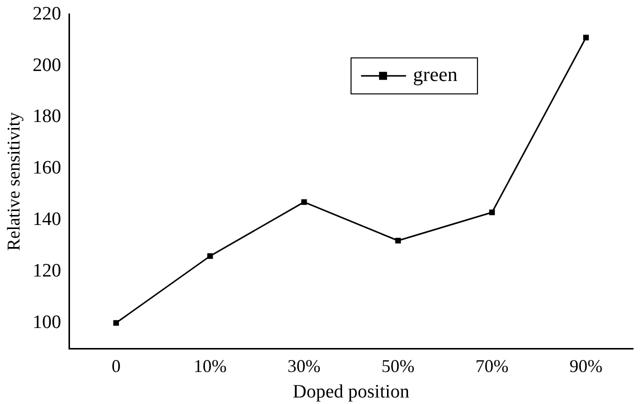 The height and width of the screenshot is (404, 641). Describe the element at coordinates (116, 366) in the screenshot. I see `x-tick-label: 0` at that location.